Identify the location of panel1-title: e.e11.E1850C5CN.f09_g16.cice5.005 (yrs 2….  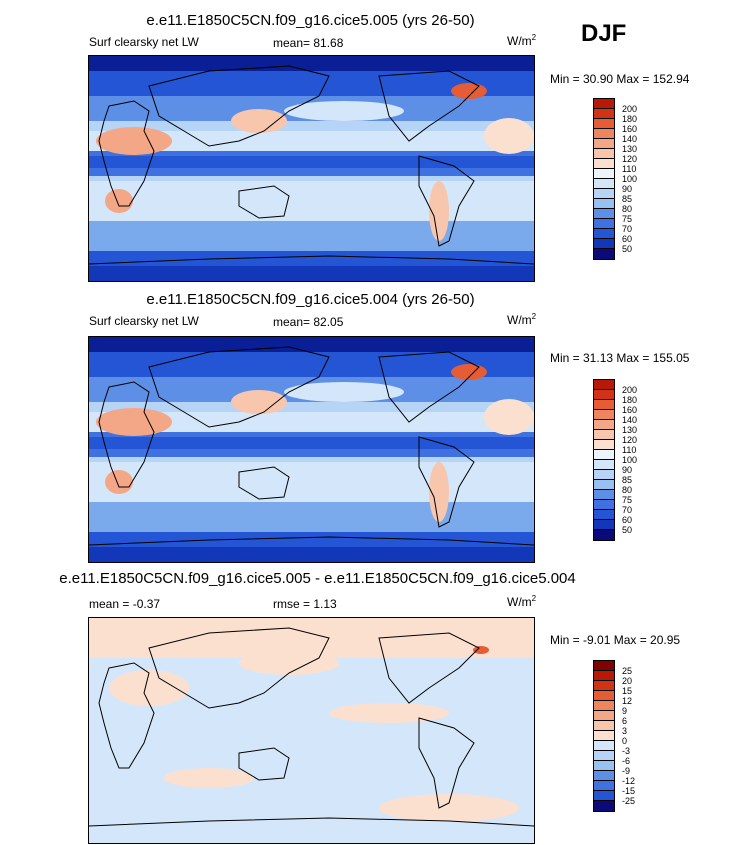
(310, 20).